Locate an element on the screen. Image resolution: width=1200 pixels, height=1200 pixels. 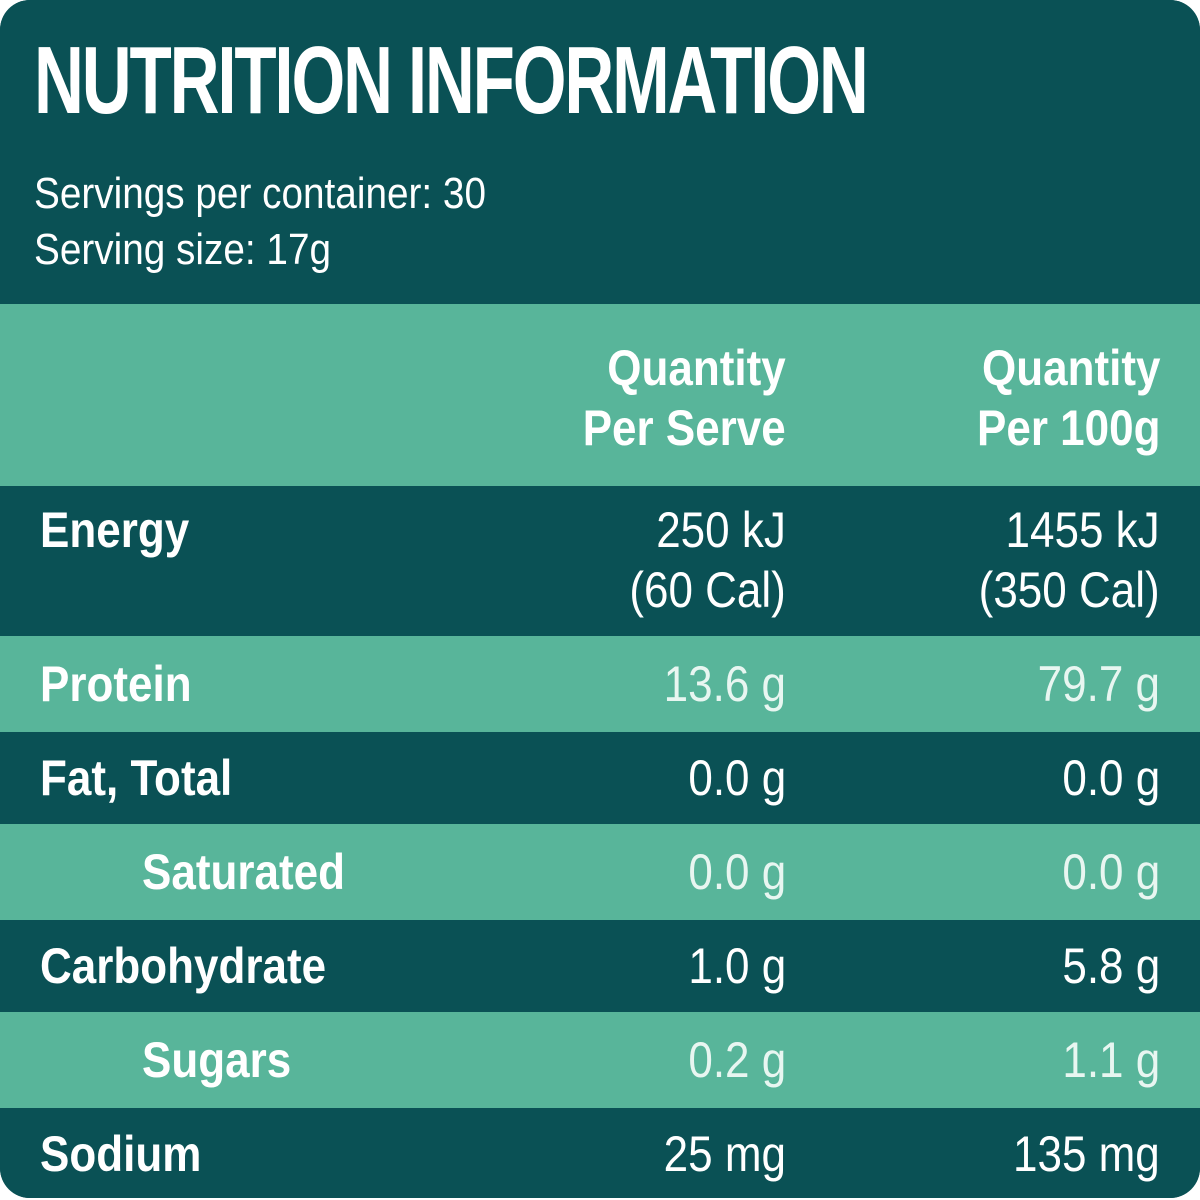
panel-title: NUTRITION INFORMATION is located at coordinates (451, 80).